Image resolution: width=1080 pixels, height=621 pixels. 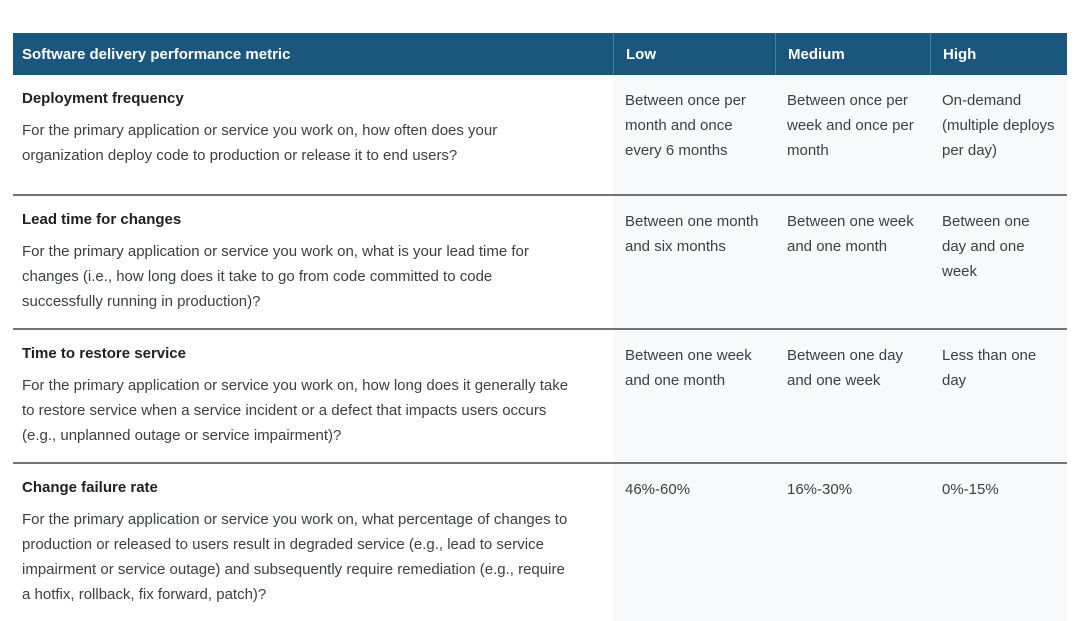 What do you see at coordinates (852, 134) in the screenshot?
I see `medium-value: Between once per week and once per month` at bounding box center [852, 134].